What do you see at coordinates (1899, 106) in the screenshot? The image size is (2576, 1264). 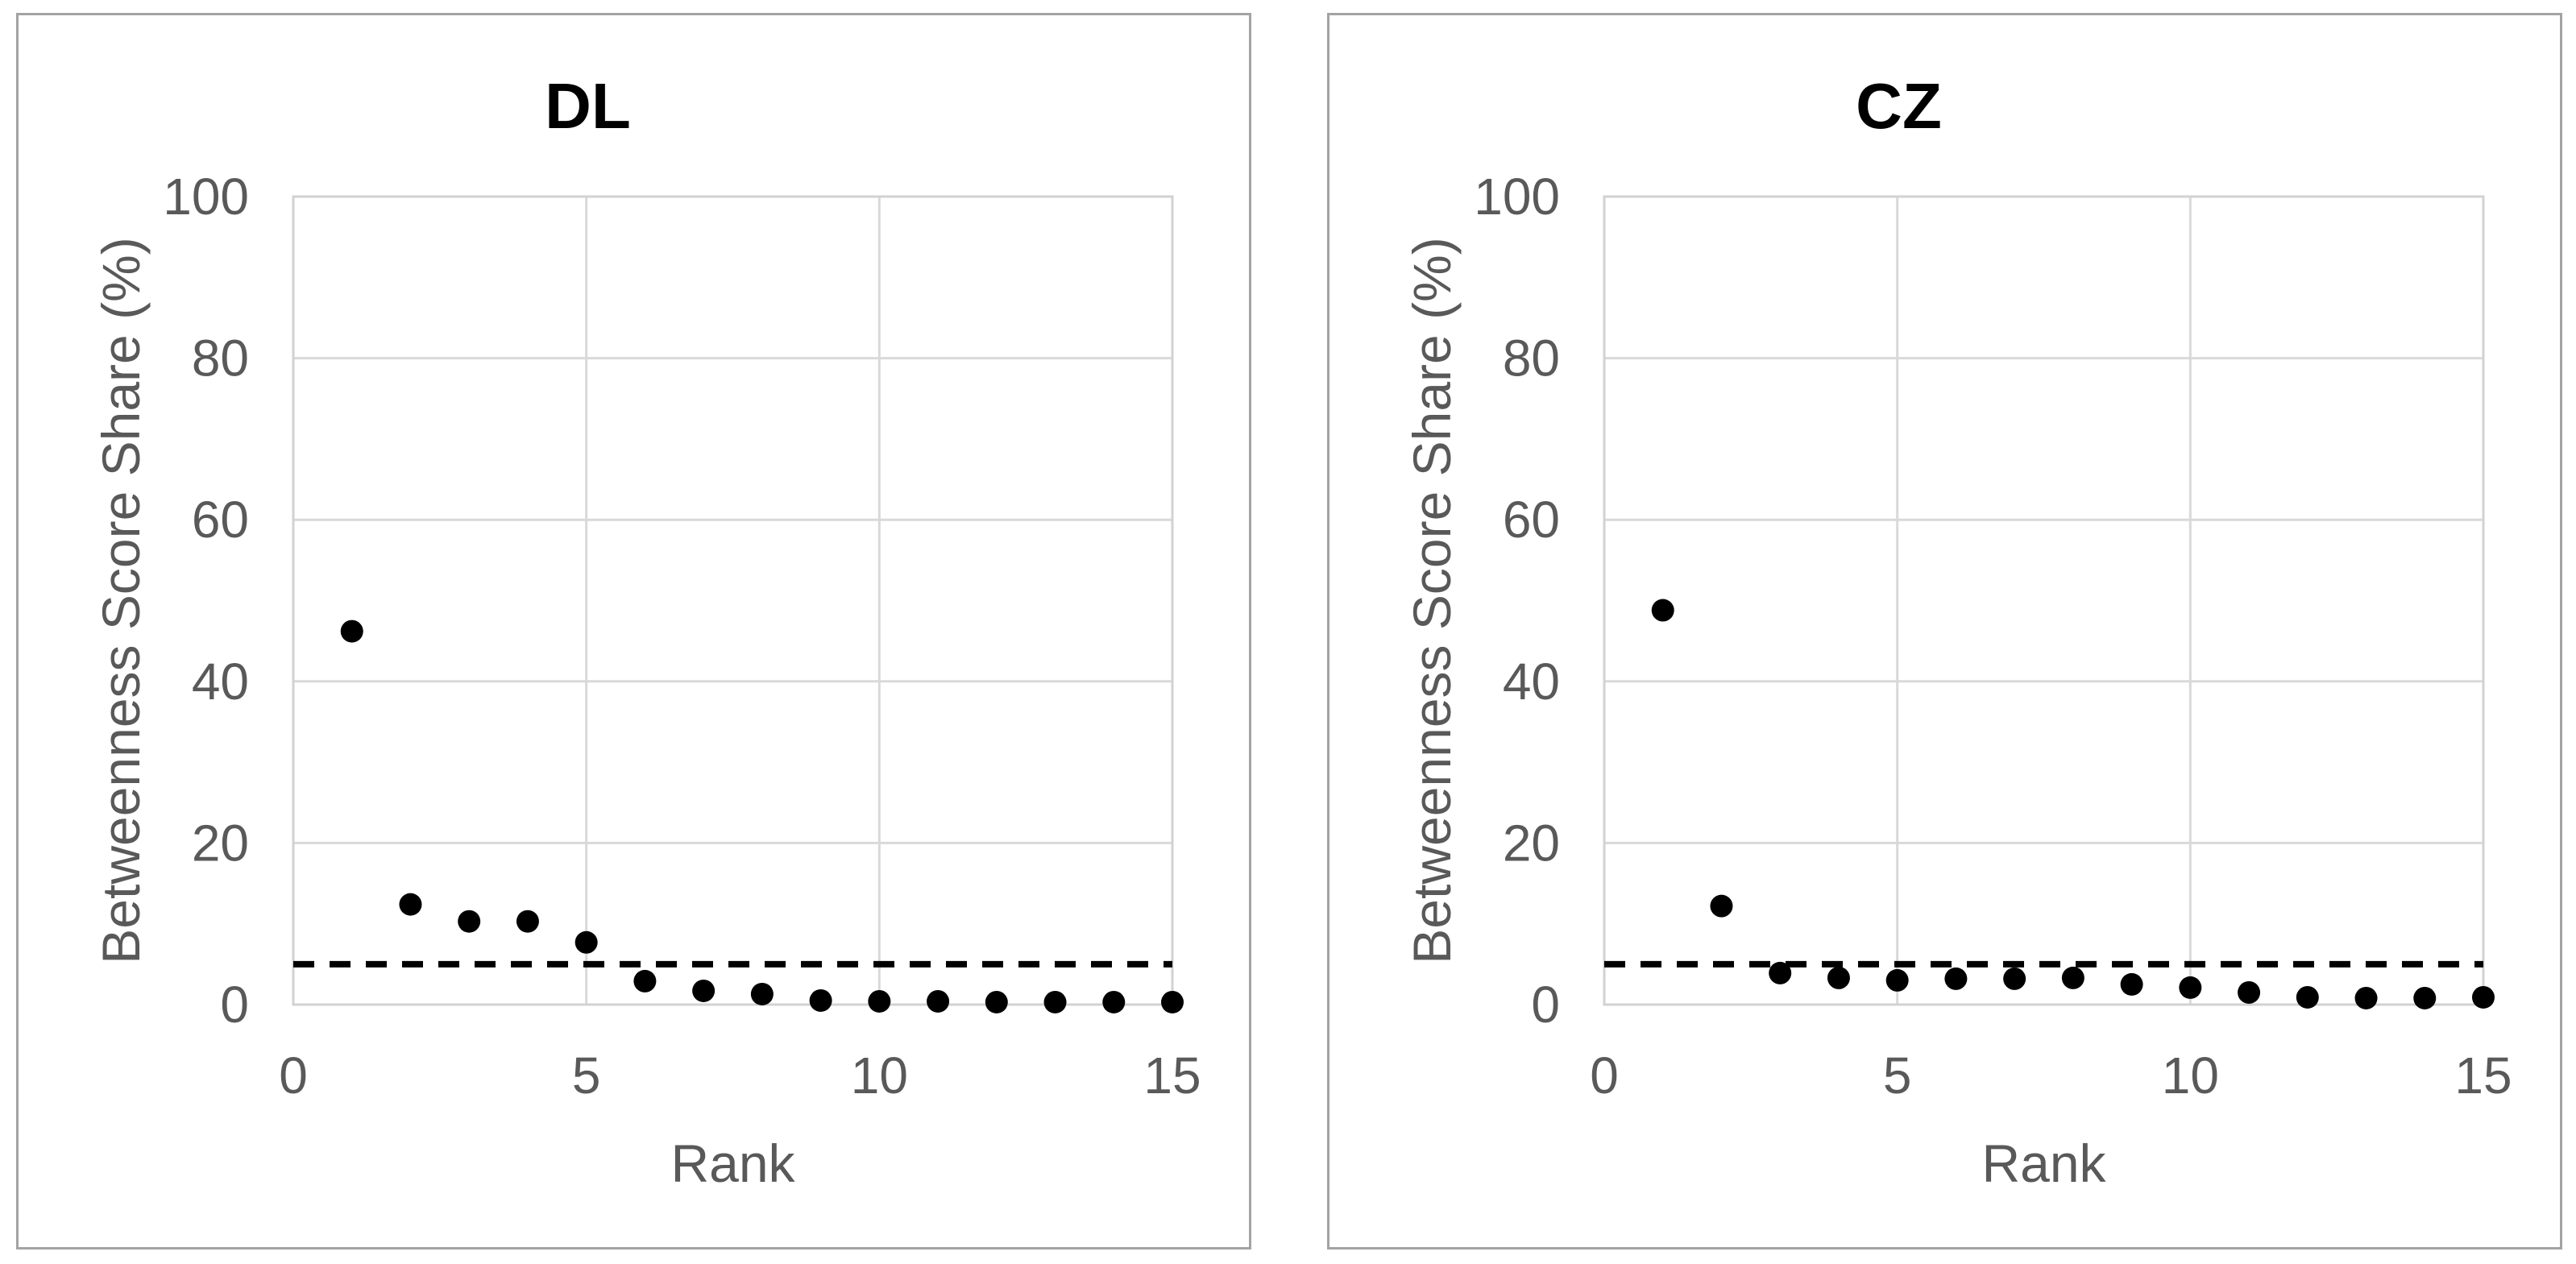 I see `chart-title: CZ` at bounding box center [1899, 106].